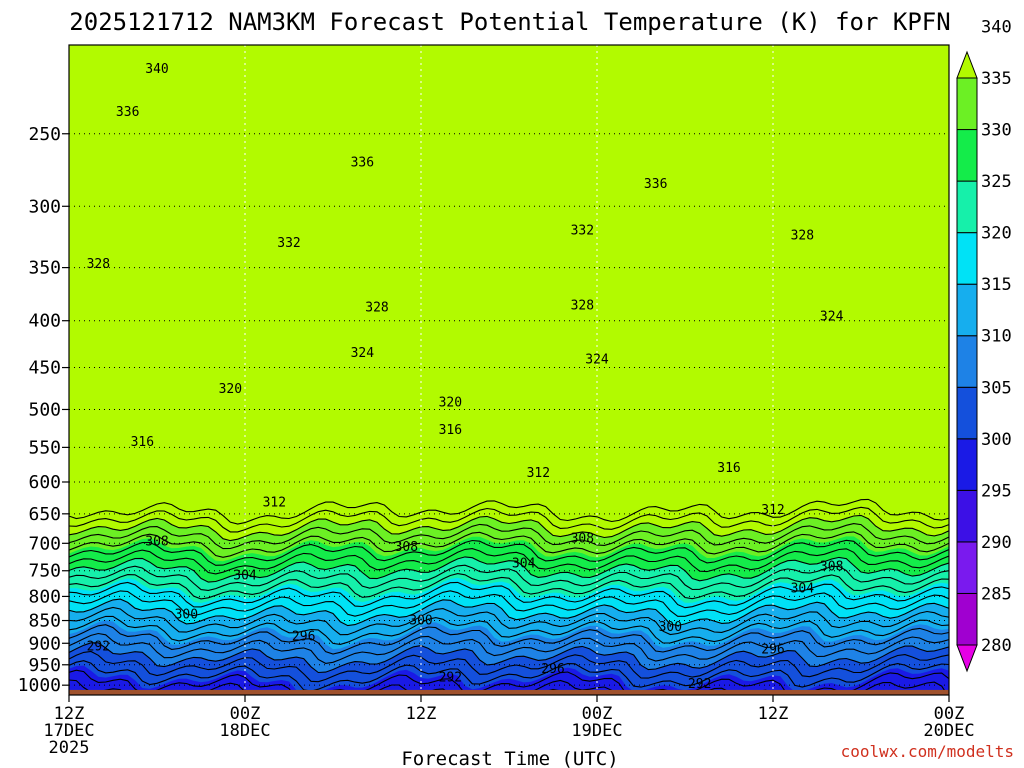 The width and height of the screenshot is (1024, 768). Describe the element at coordinates (996, 543) in the screenshot. I see `colorbar-label: 290` at that location.